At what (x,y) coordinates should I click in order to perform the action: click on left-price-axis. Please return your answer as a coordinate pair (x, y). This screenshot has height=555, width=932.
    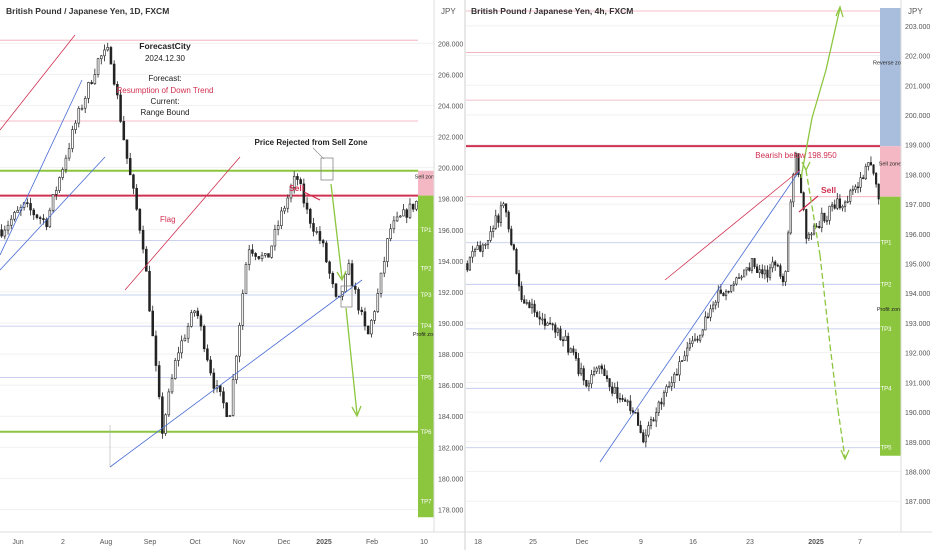
    Looking at the image, I should click on (449, 266).